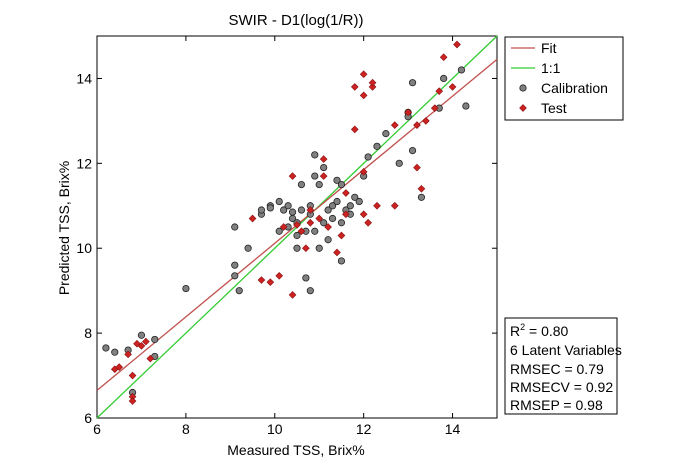 Image resolution: width=691 pixels, height=469 pixels. I want to click on x-tick-label-8: 8, so click(186, 429).